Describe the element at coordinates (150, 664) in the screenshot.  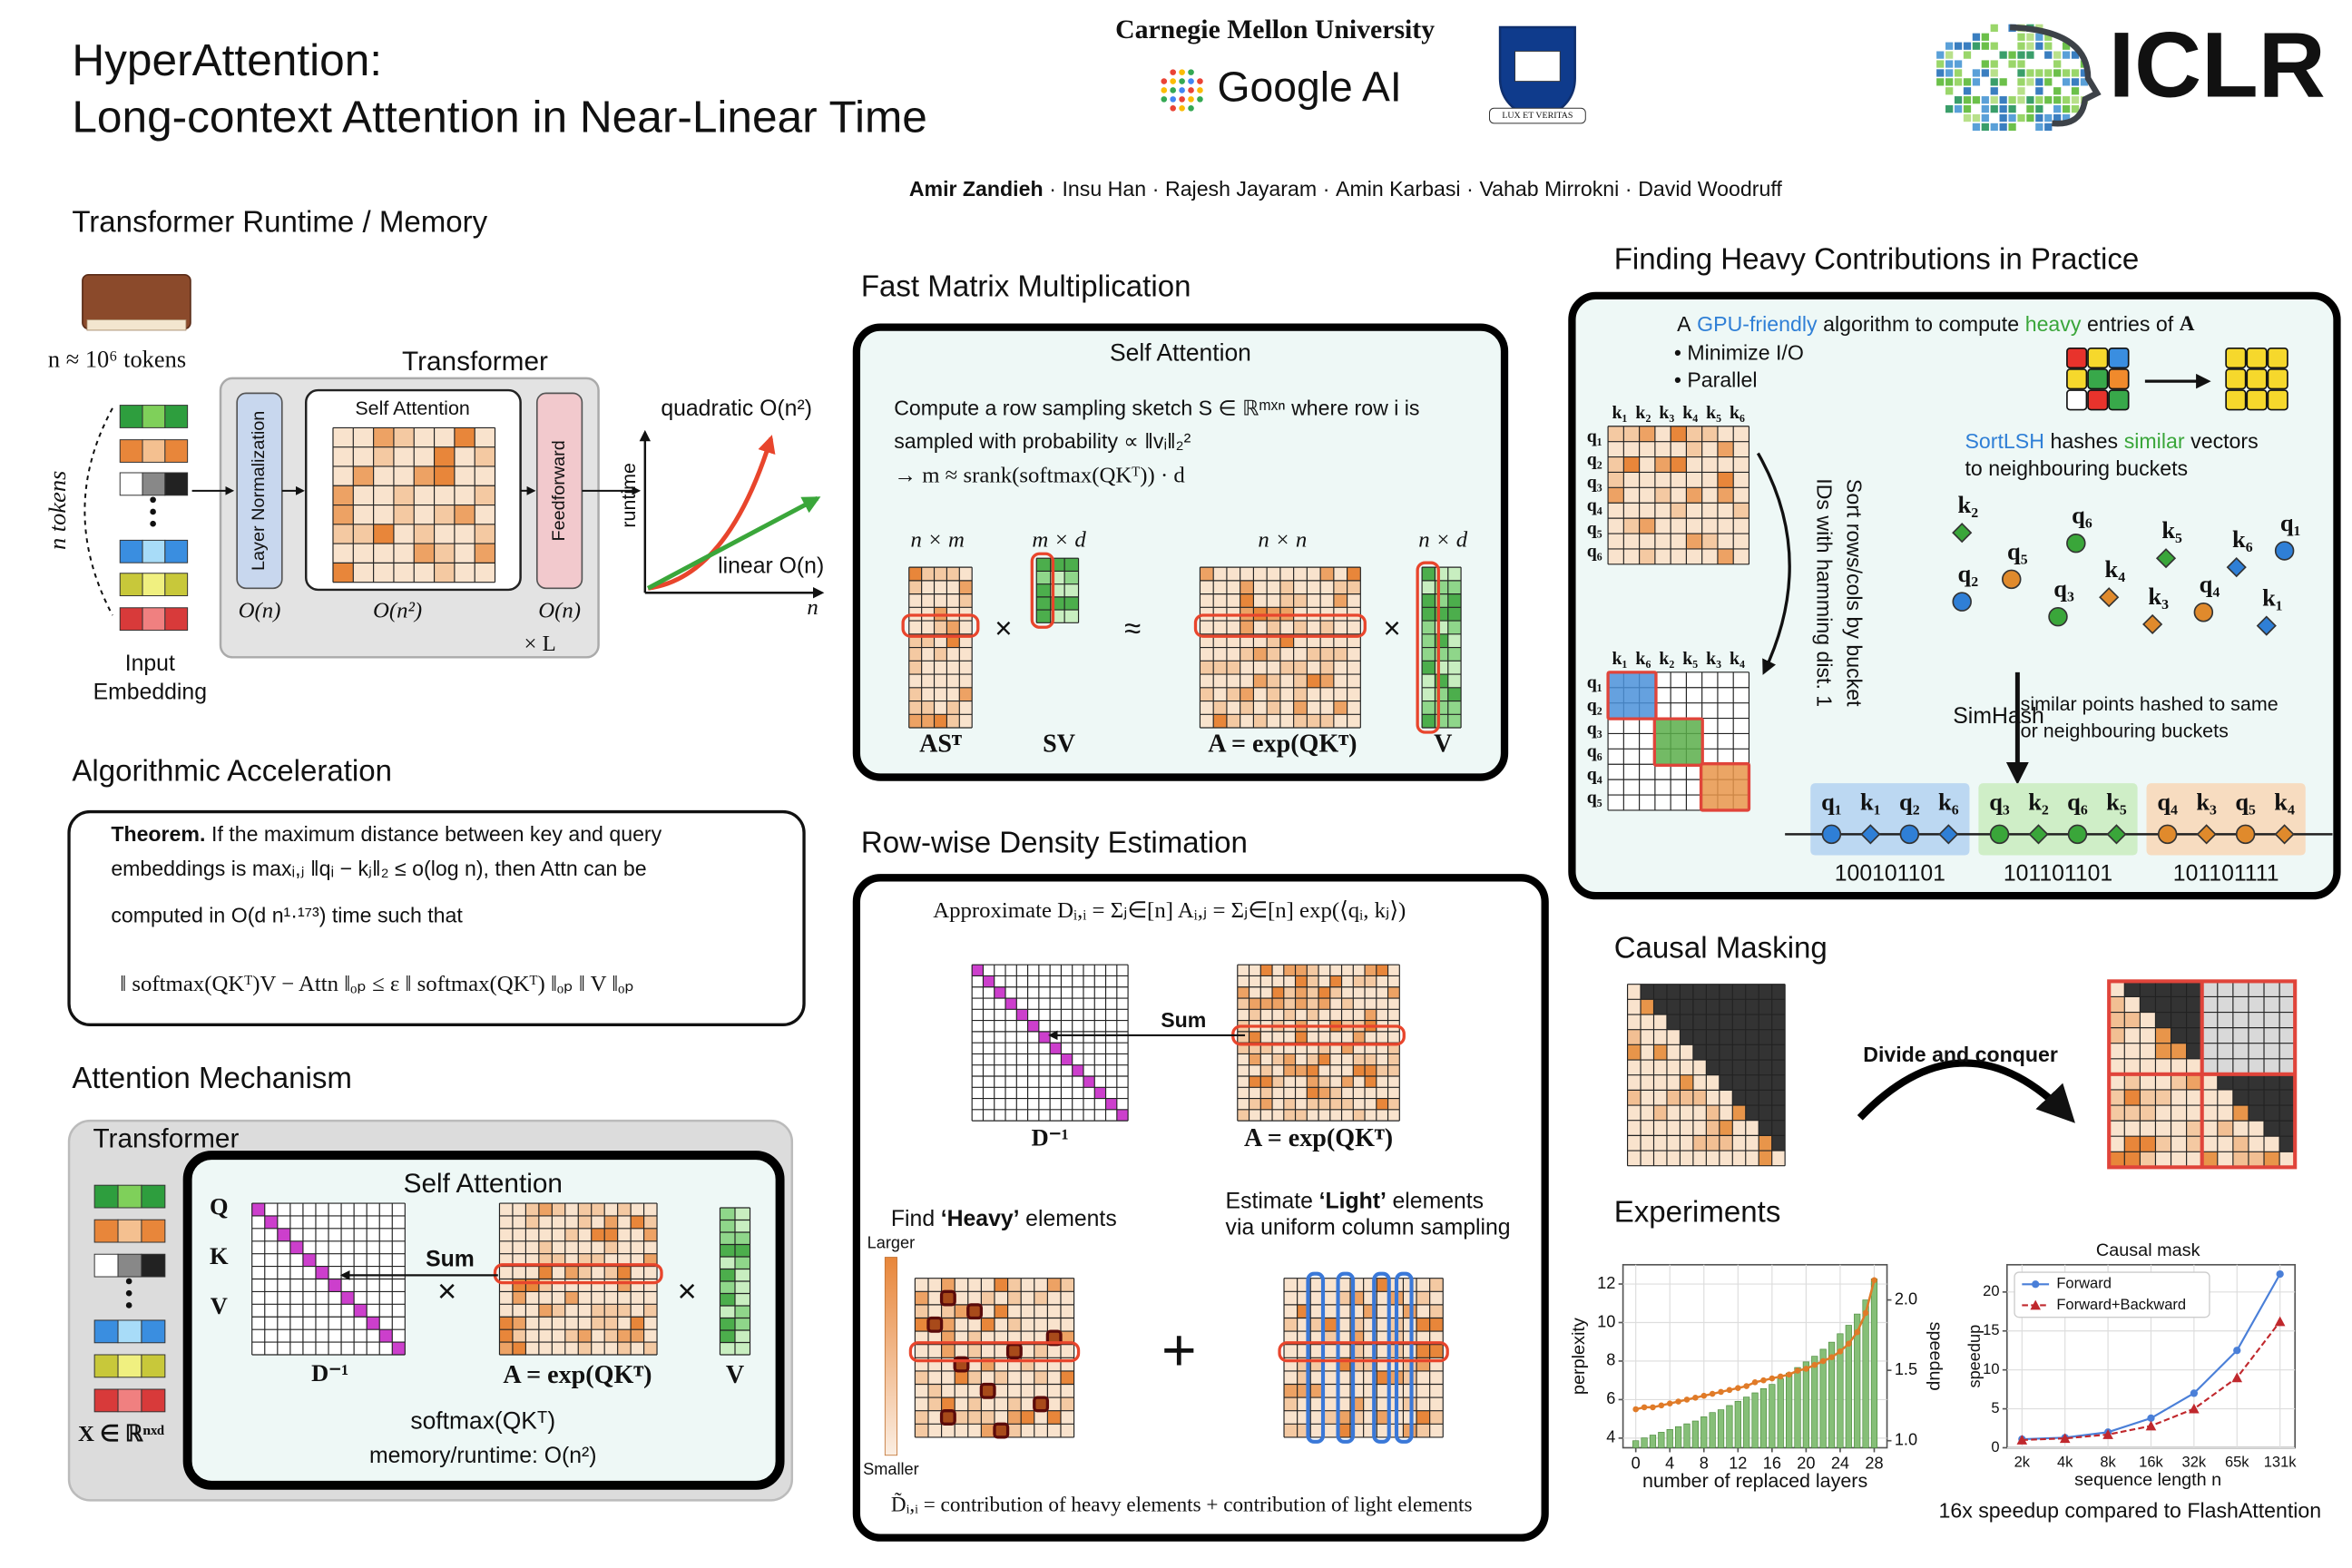
I see `label: Input` at that location.